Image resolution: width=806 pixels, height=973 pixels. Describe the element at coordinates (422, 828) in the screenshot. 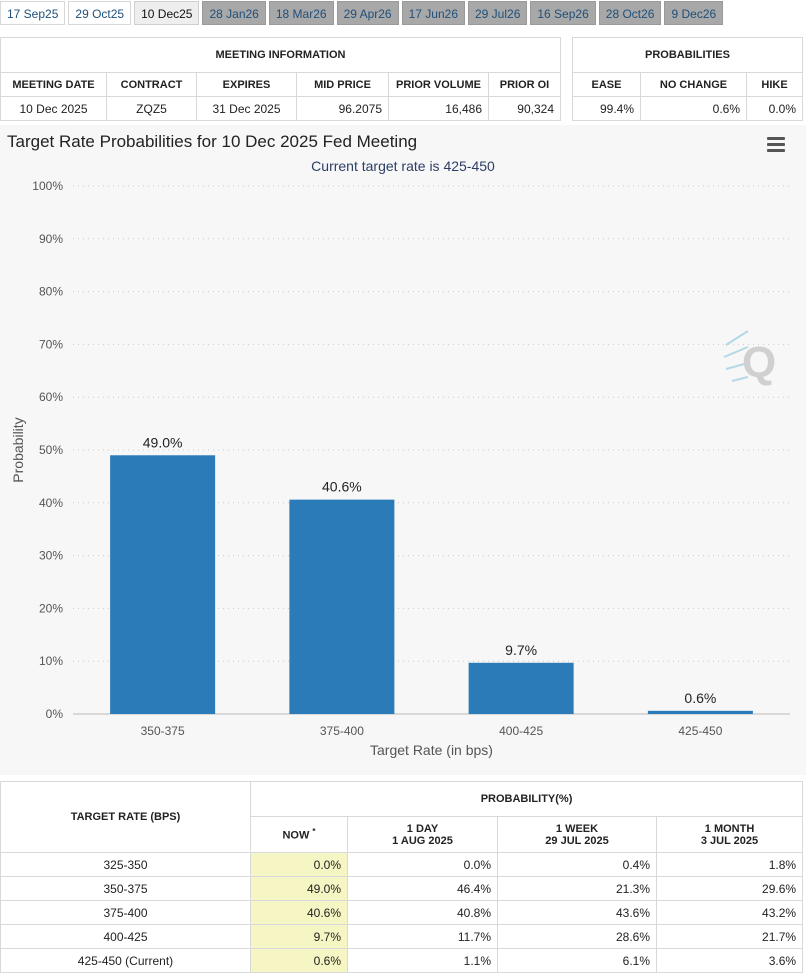

I see `header-col-line1: 1 DAY` at that location.